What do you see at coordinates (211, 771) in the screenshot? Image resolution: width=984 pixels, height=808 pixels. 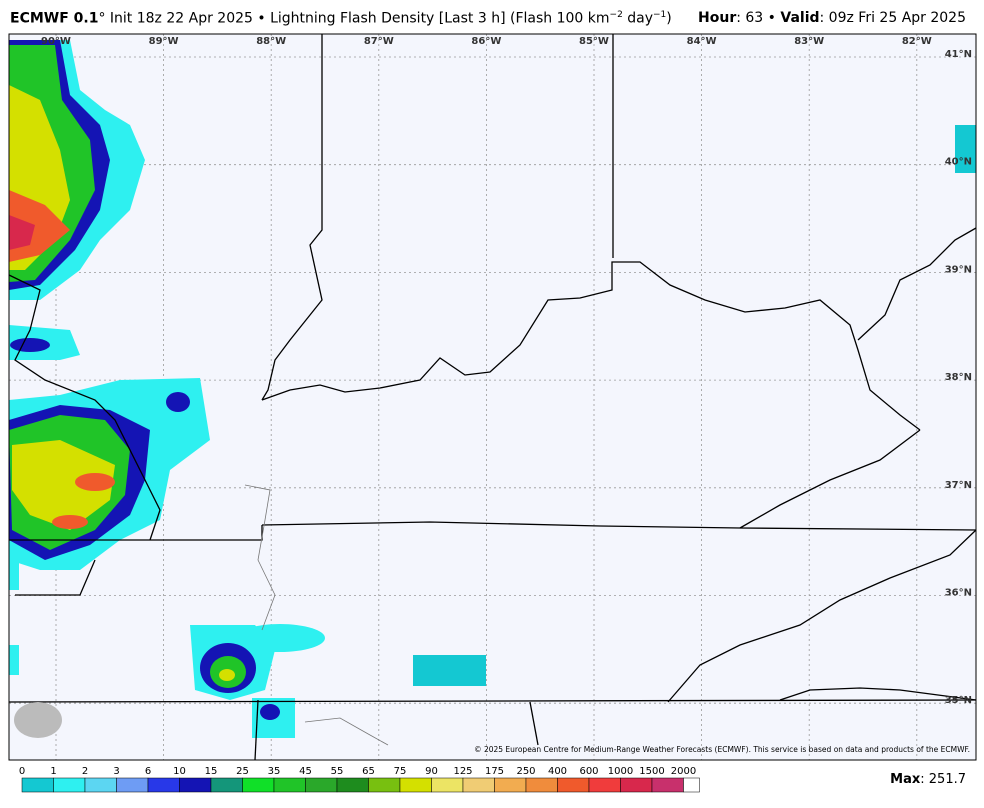 I see `colorbar-label: 15` at bounding box center [211, 771].